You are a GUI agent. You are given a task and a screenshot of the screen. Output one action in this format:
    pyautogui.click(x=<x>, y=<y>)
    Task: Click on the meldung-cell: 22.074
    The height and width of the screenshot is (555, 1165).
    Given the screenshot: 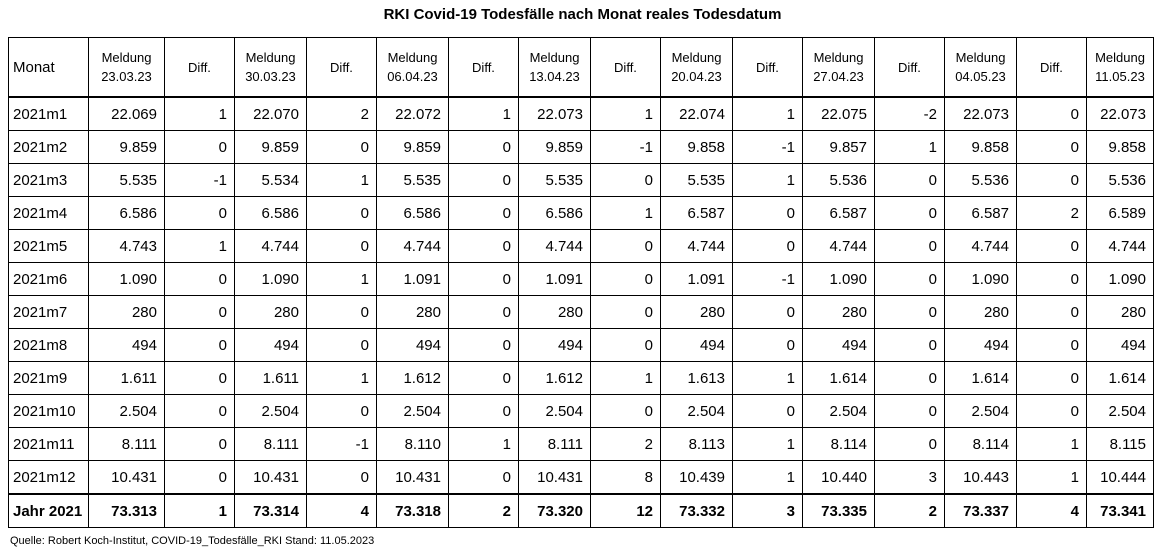 What is the action you would take?
    pyautogui.click(x=696, y=113)
    